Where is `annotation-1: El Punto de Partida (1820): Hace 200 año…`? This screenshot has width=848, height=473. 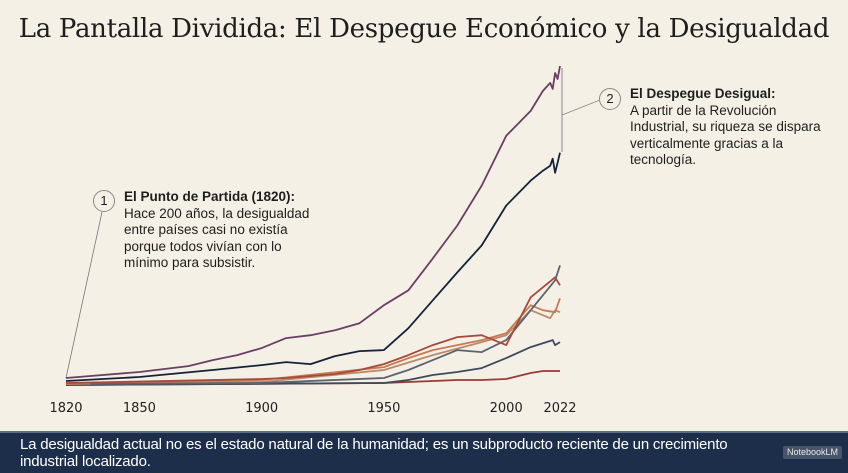
annotation-1: El Punto de Partida (1820): Hace 200 año… is located at coordinates (216, 230).